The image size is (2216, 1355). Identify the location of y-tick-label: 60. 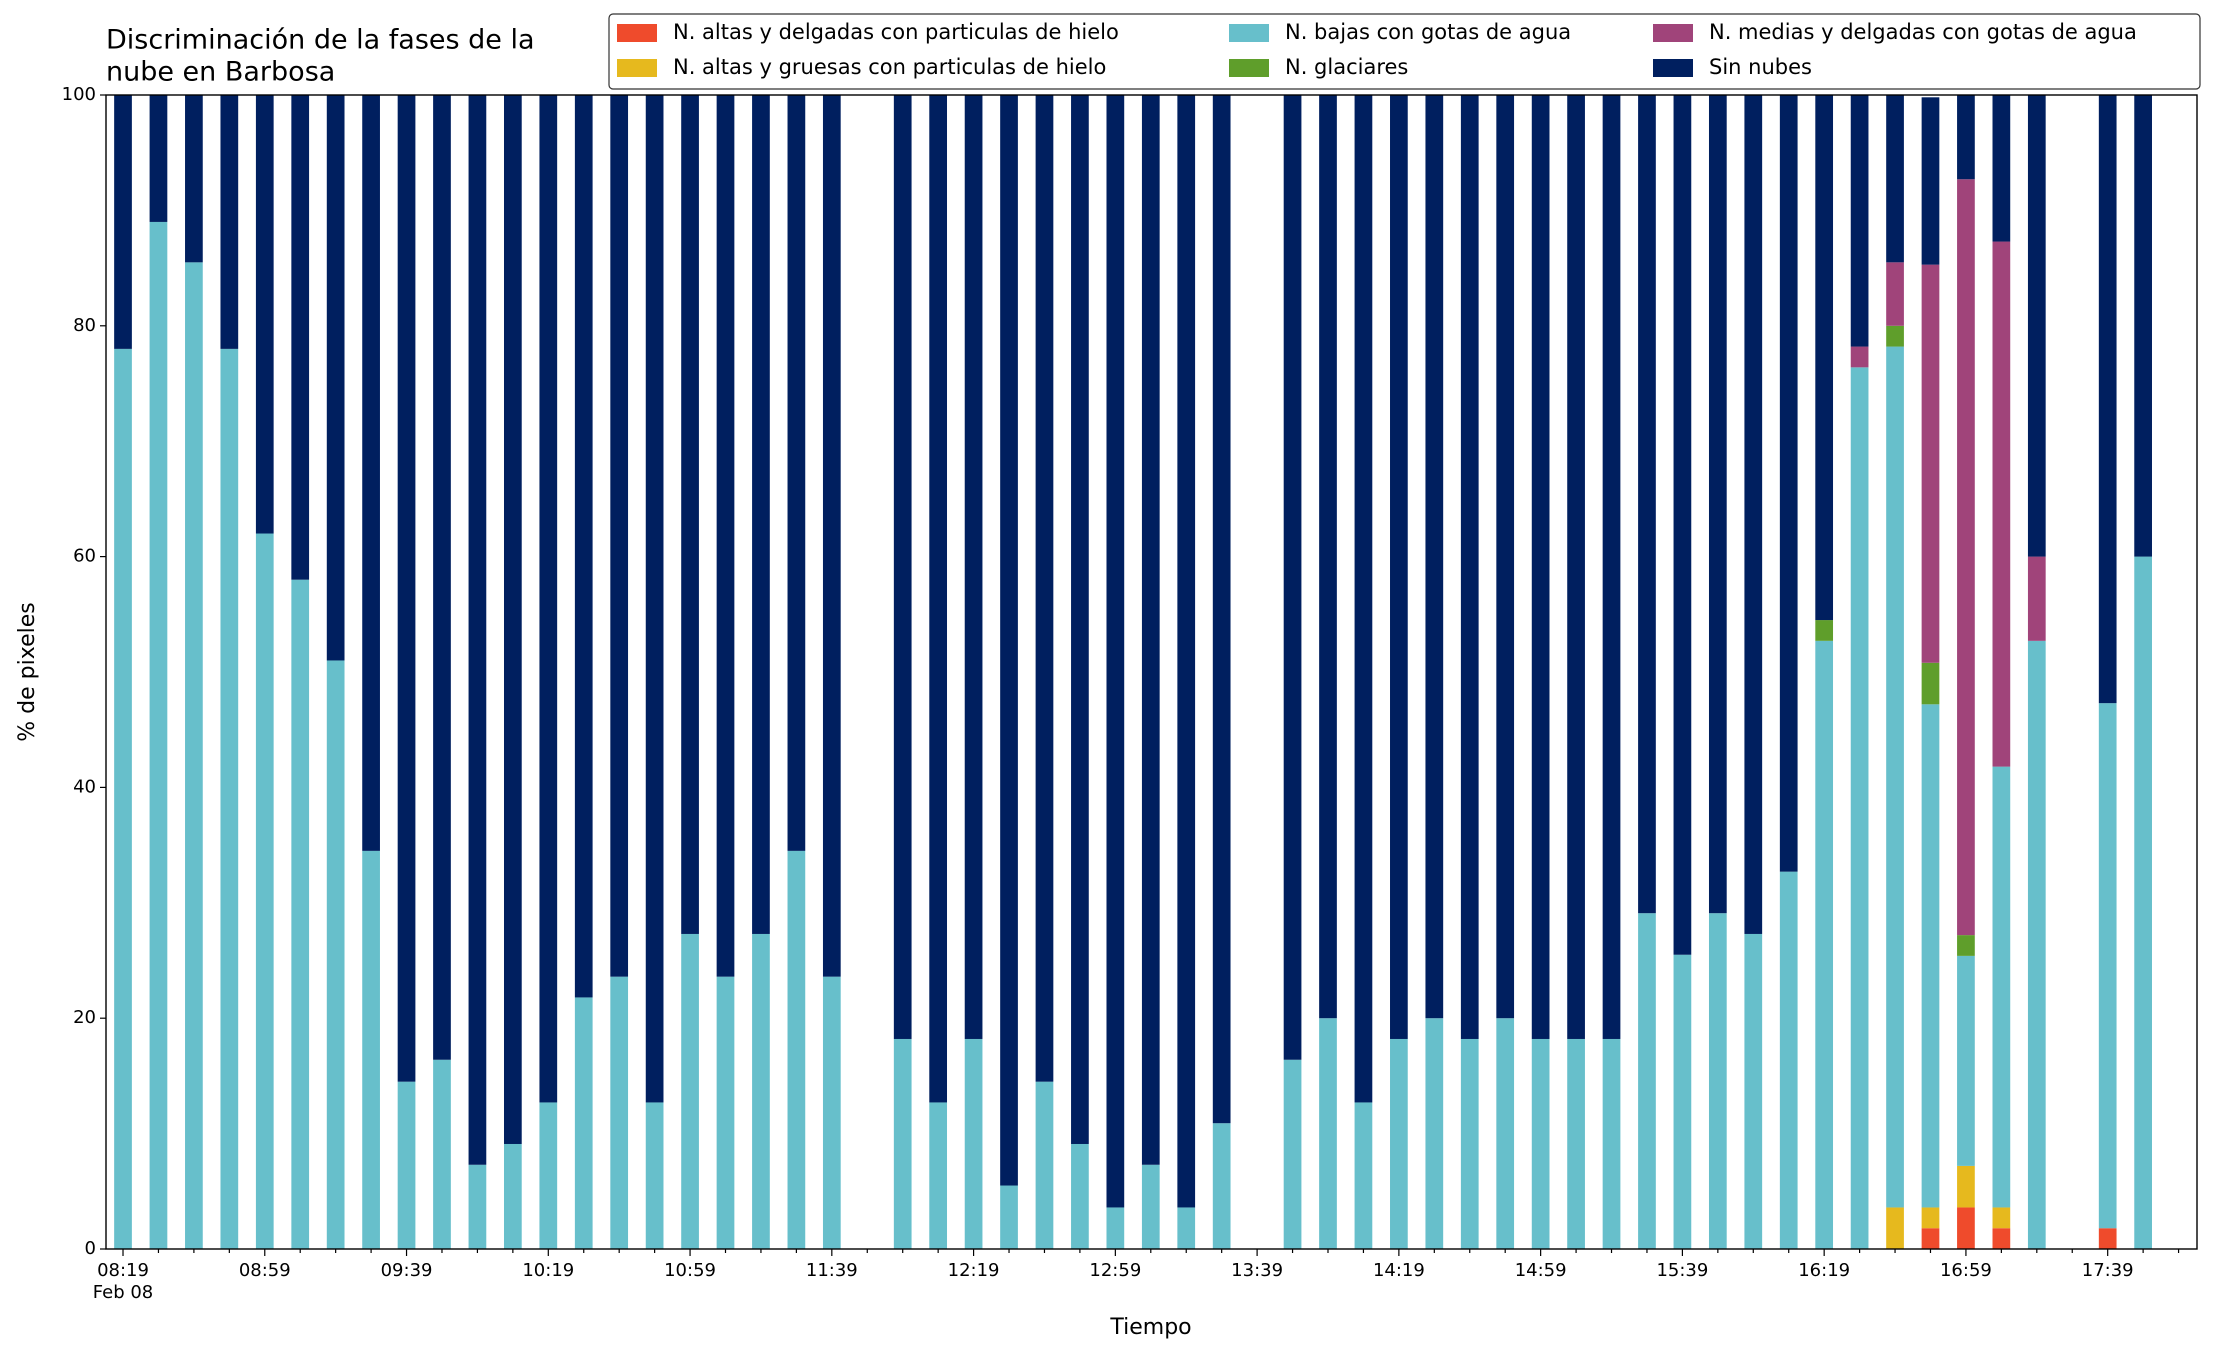
(84, 556).